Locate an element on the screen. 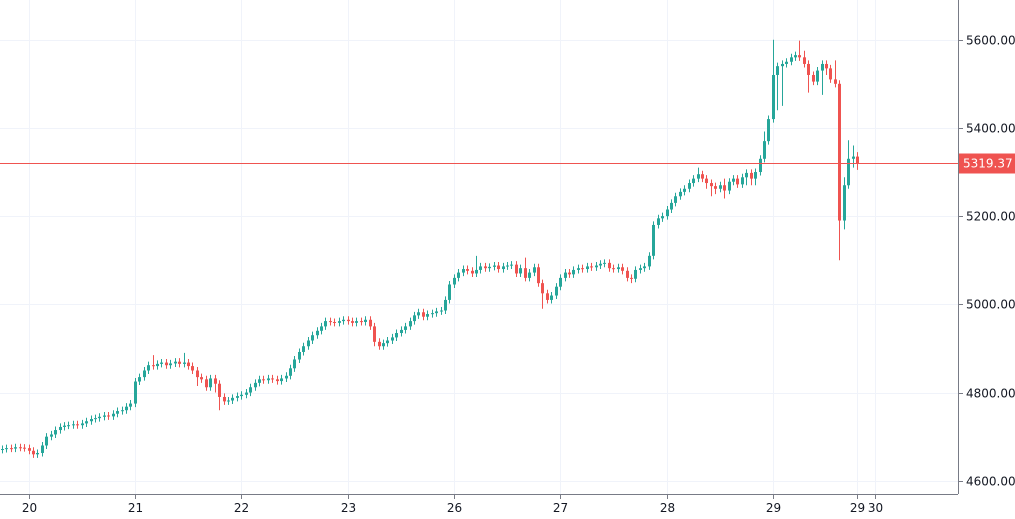 The image size is (1015, 519). x-tick-label: 28 is located at coordinates (667, 508).